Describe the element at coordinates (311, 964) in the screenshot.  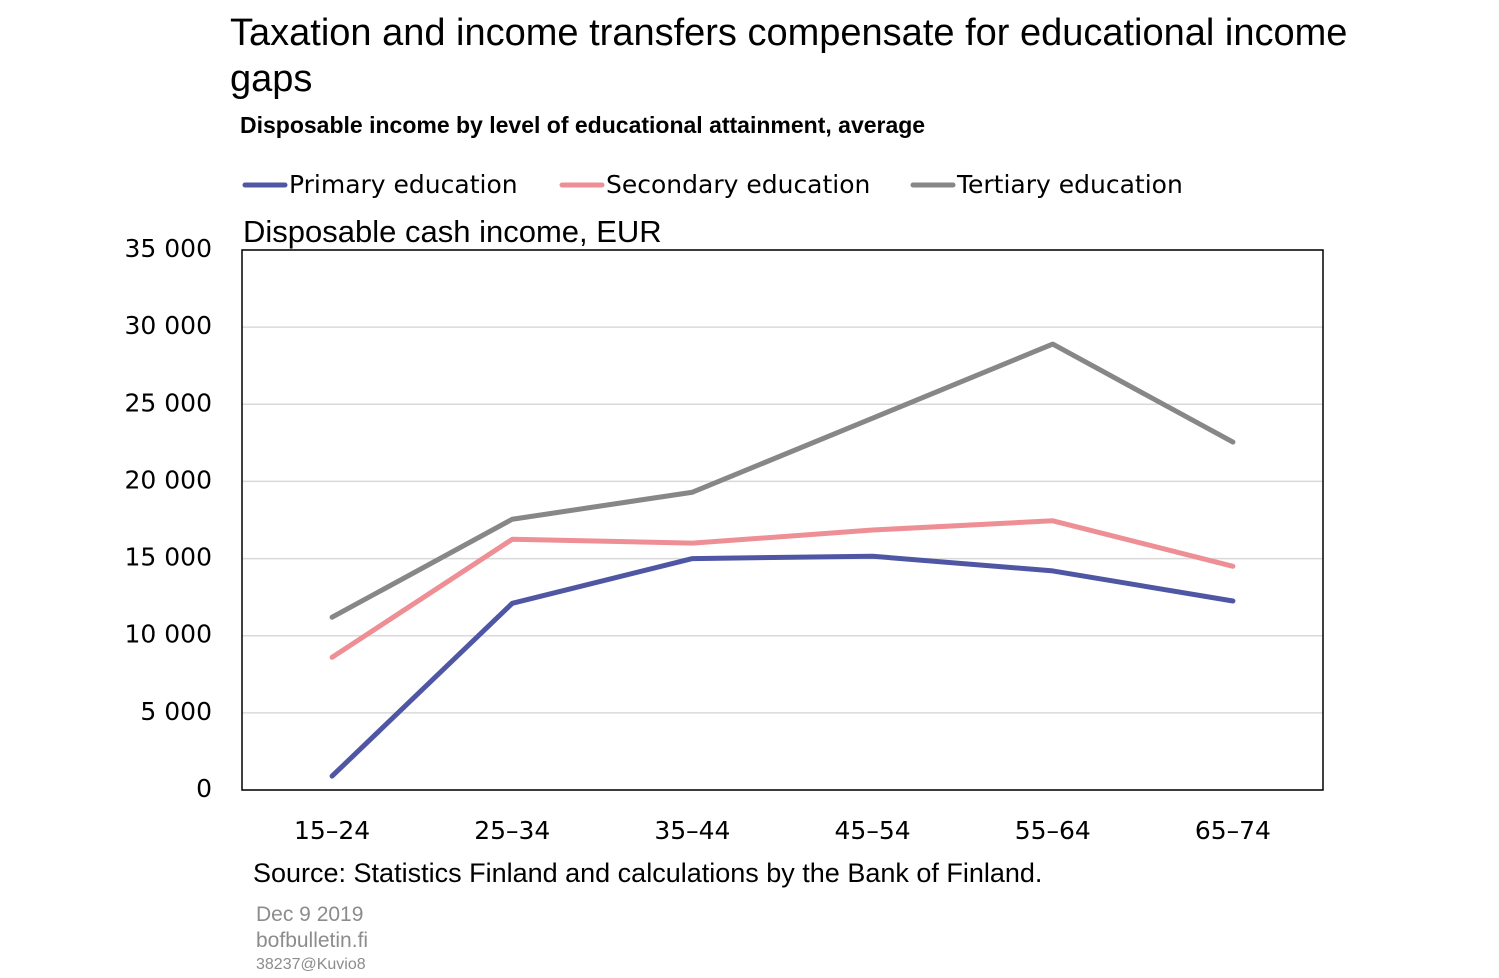
I see `footer-code: 38237@Kuvio8` at that location.